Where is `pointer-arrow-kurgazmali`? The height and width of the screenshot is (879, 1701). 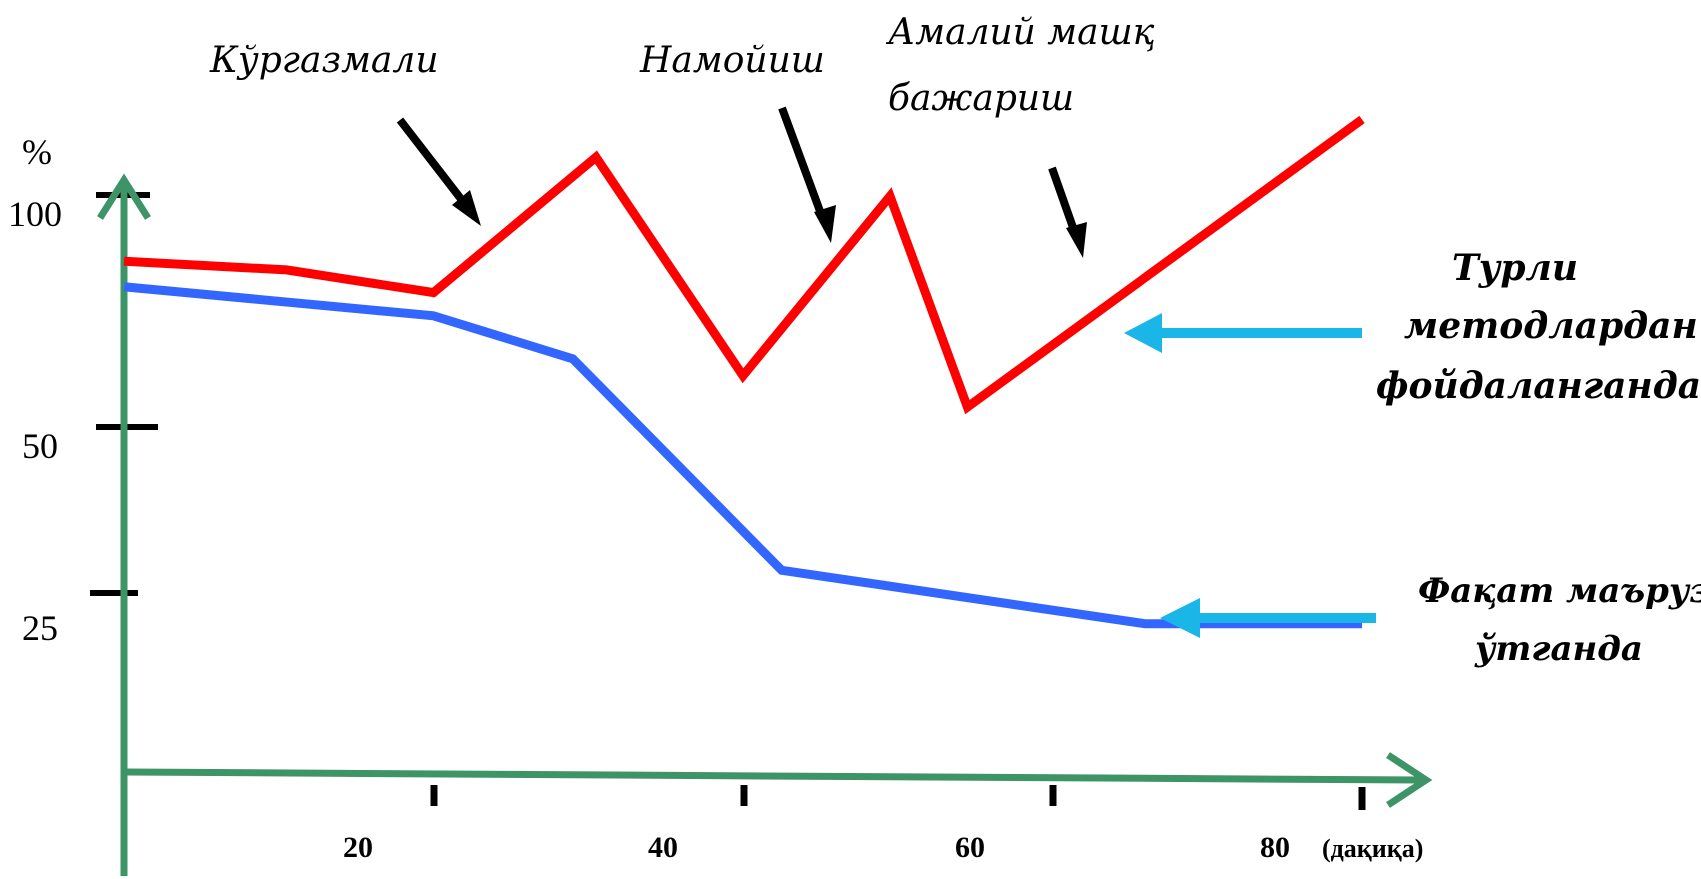 pointer-arrow-kurgazmali is located at coordinates (438, 171).